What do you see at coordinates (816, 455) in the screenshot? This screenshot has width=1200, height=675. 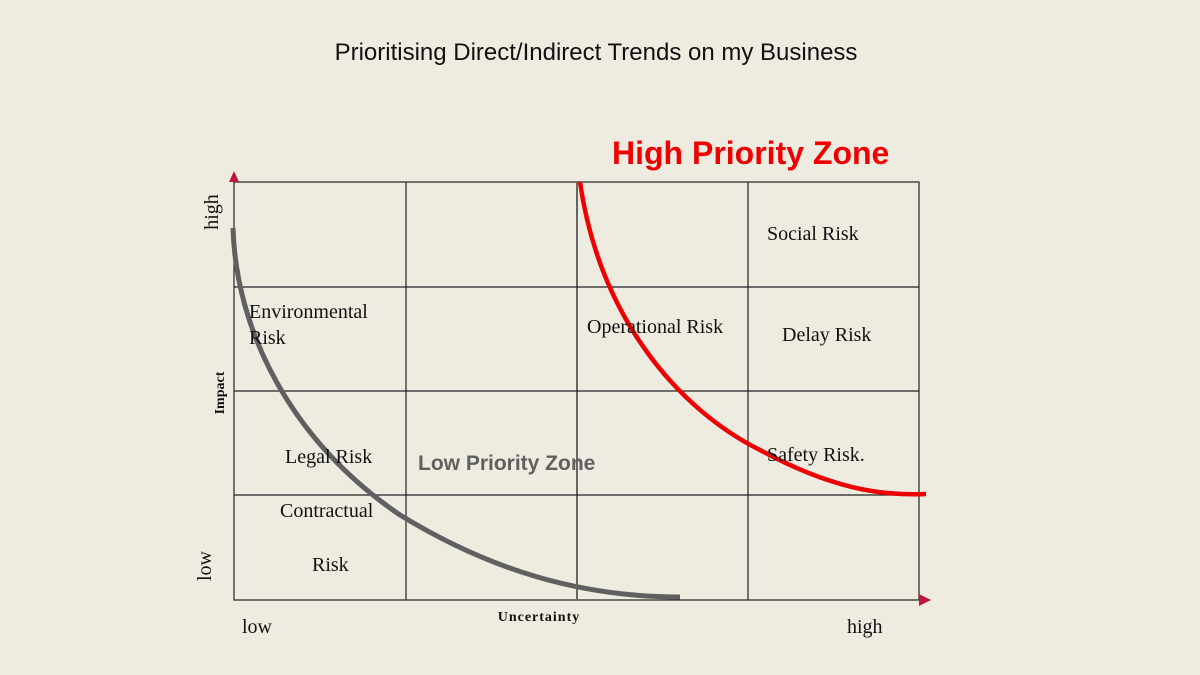 I see `risk-safety: Safety Risk.` at bounding box center [816, 455].